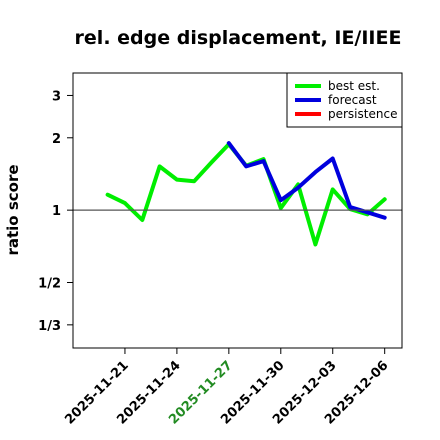 The image size is (440, 440). Describe the element at coordinates (56, 139) in the screenshot. I see `y-tick-label: 2` at that location.